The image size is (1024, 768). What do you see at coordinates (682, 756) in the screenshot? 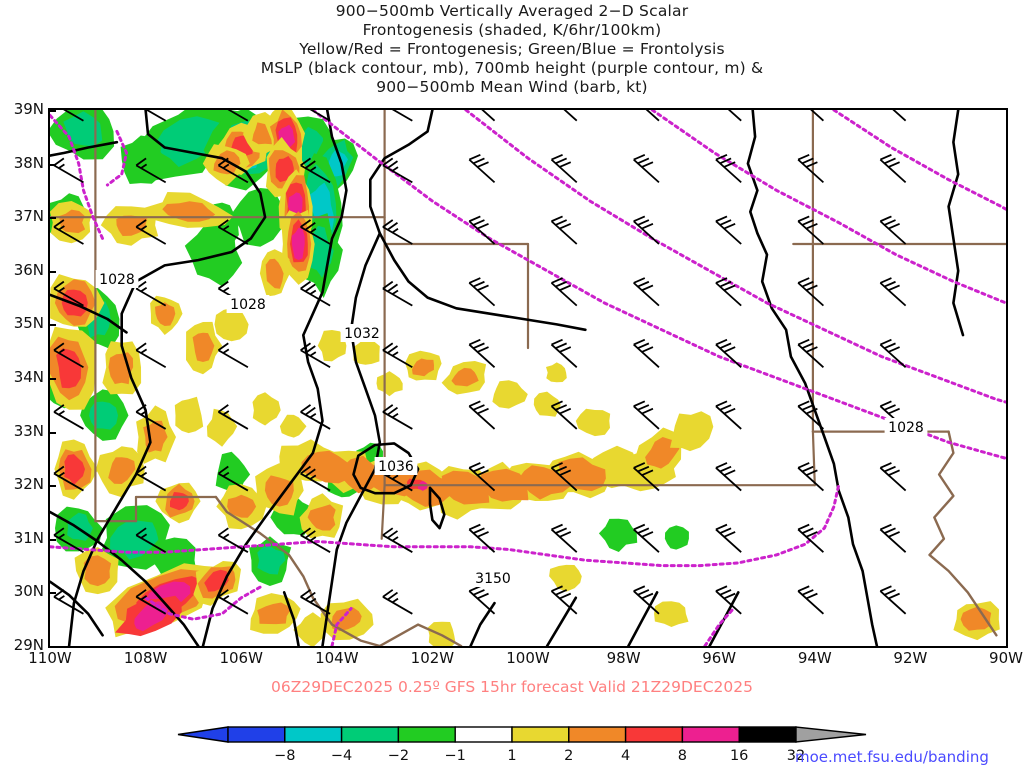
I see `colorbar-tick-label: 8` at bounding box center [682, 756].